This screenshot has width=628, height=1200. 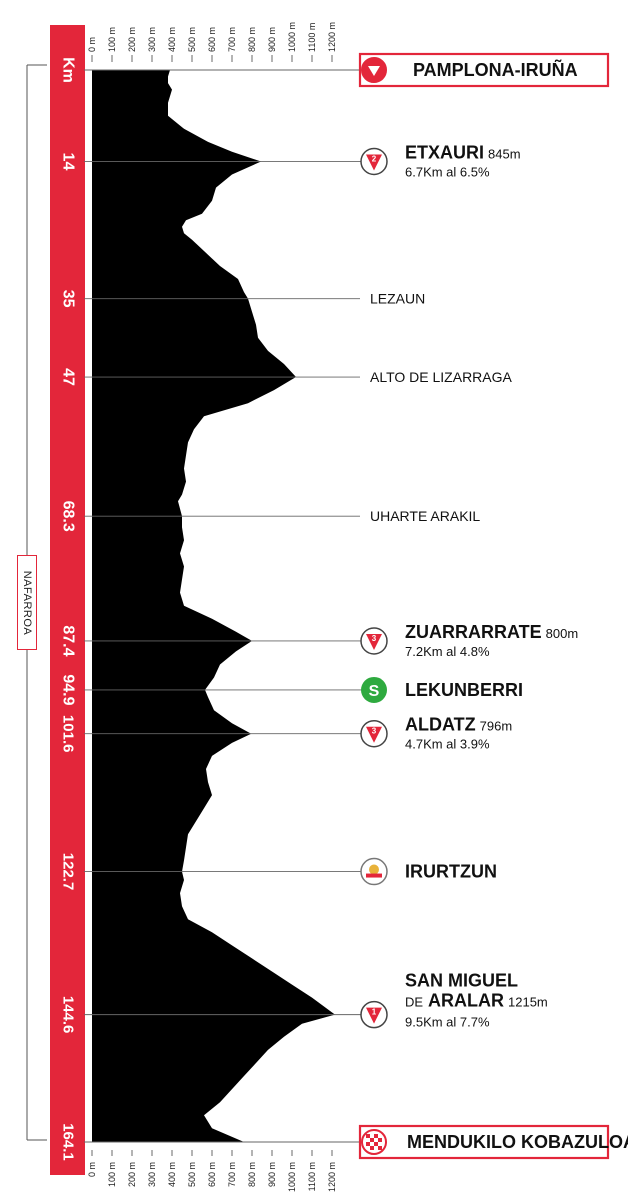 What do you see at coordinates (397, 299) in the screenshot?
I see `waypoint-name: LEZAUN` at bounding box center [397, 299].